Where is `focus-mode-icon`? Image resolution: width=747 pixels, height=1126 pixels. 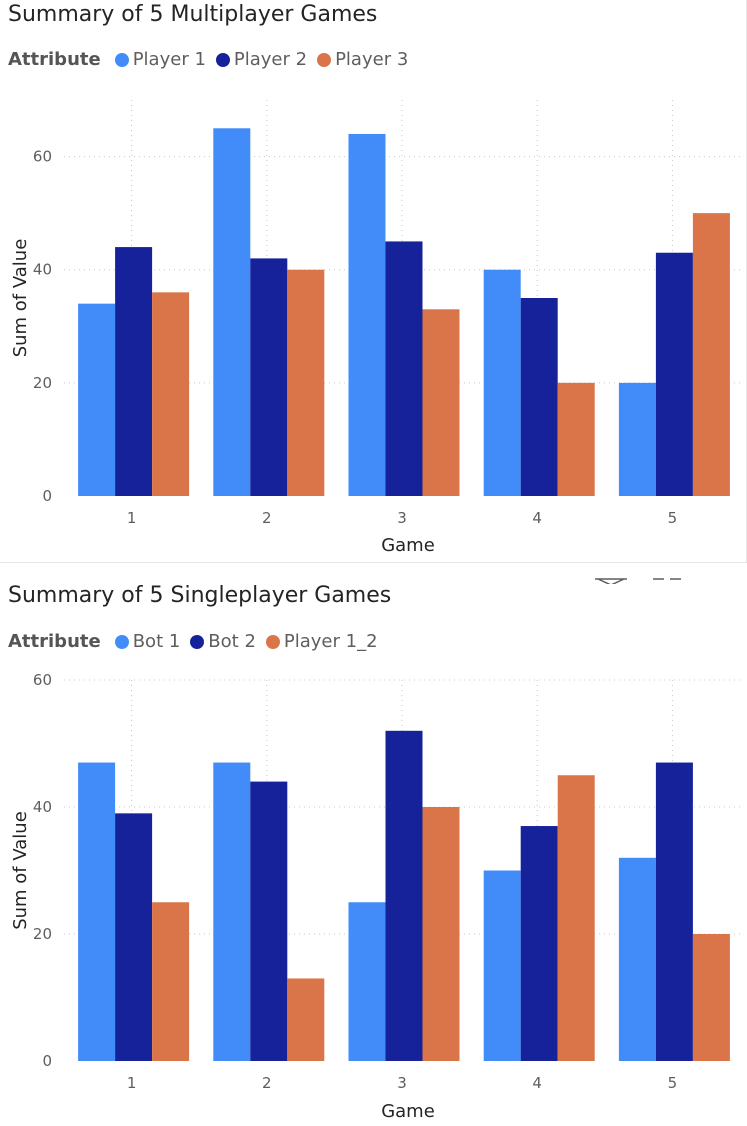
focus-mode-icon is located at coordinates (667, 581).